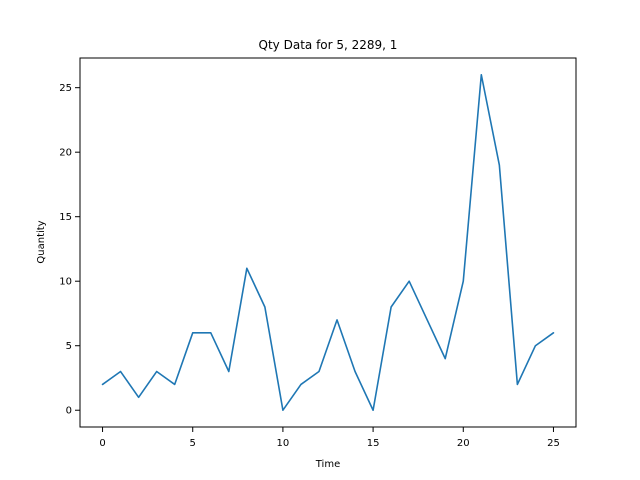  Describe the element at coordinates (553, 443) in the screenshot. I see `x-tick-label: 25` at that location.